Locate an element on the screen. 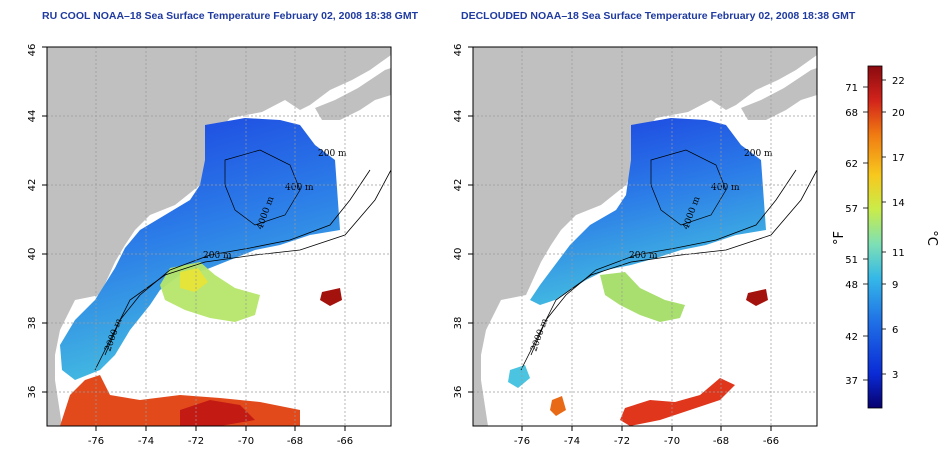  colorbar-fahrenheit-tick: 42 is located at coordinates (851, 337).